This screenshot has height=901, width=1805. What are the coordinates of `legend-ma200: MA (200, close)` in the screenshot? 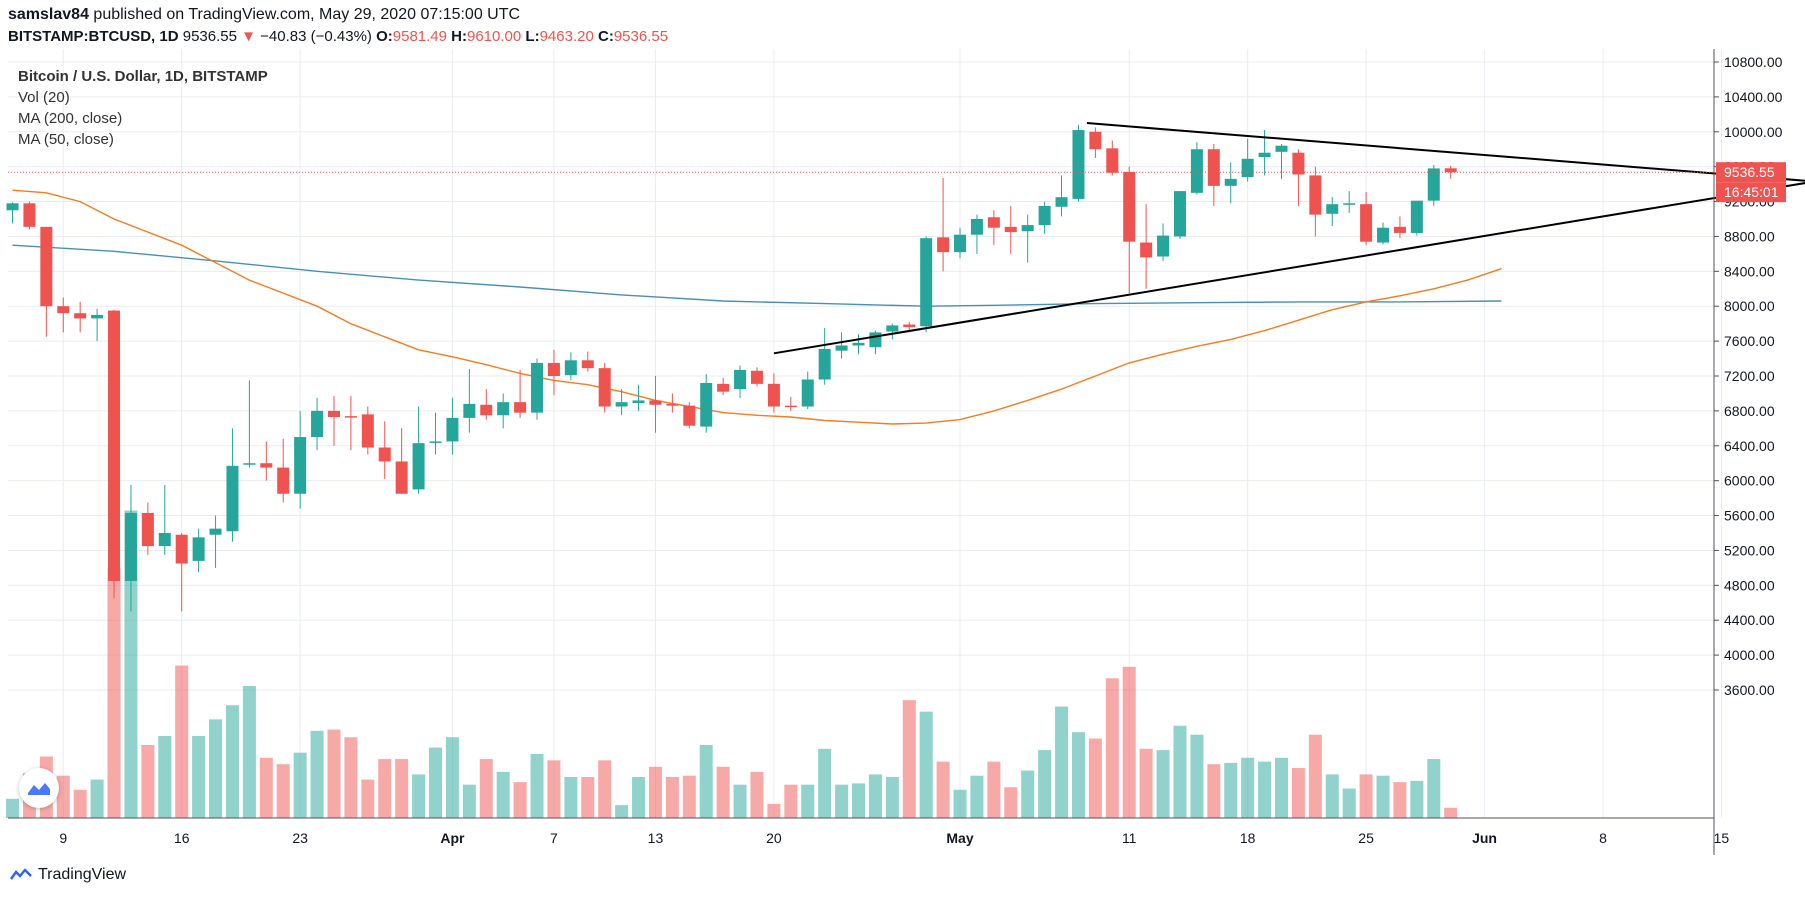 It's located at (70, 118).